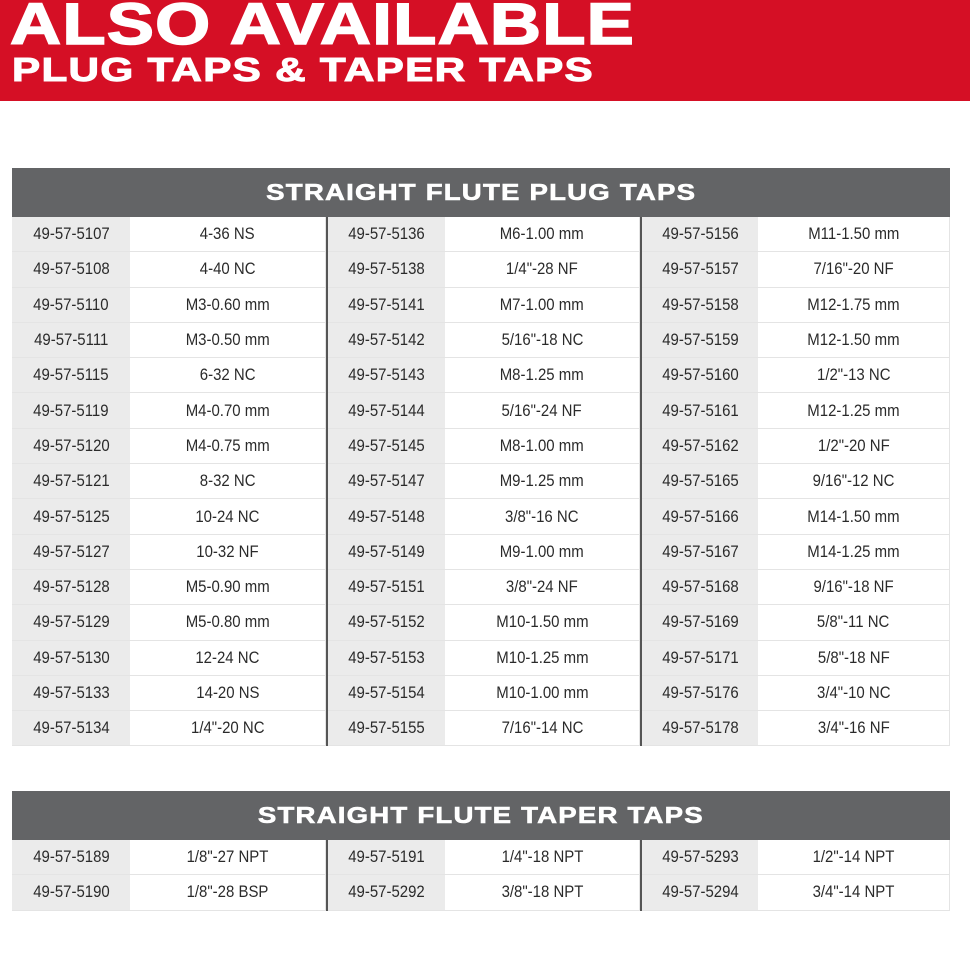  What do you see at coordinates (71, 270) in the screenshot?
I see `part-number-cell: 49-57-5108` at bounding box center [71, 270].